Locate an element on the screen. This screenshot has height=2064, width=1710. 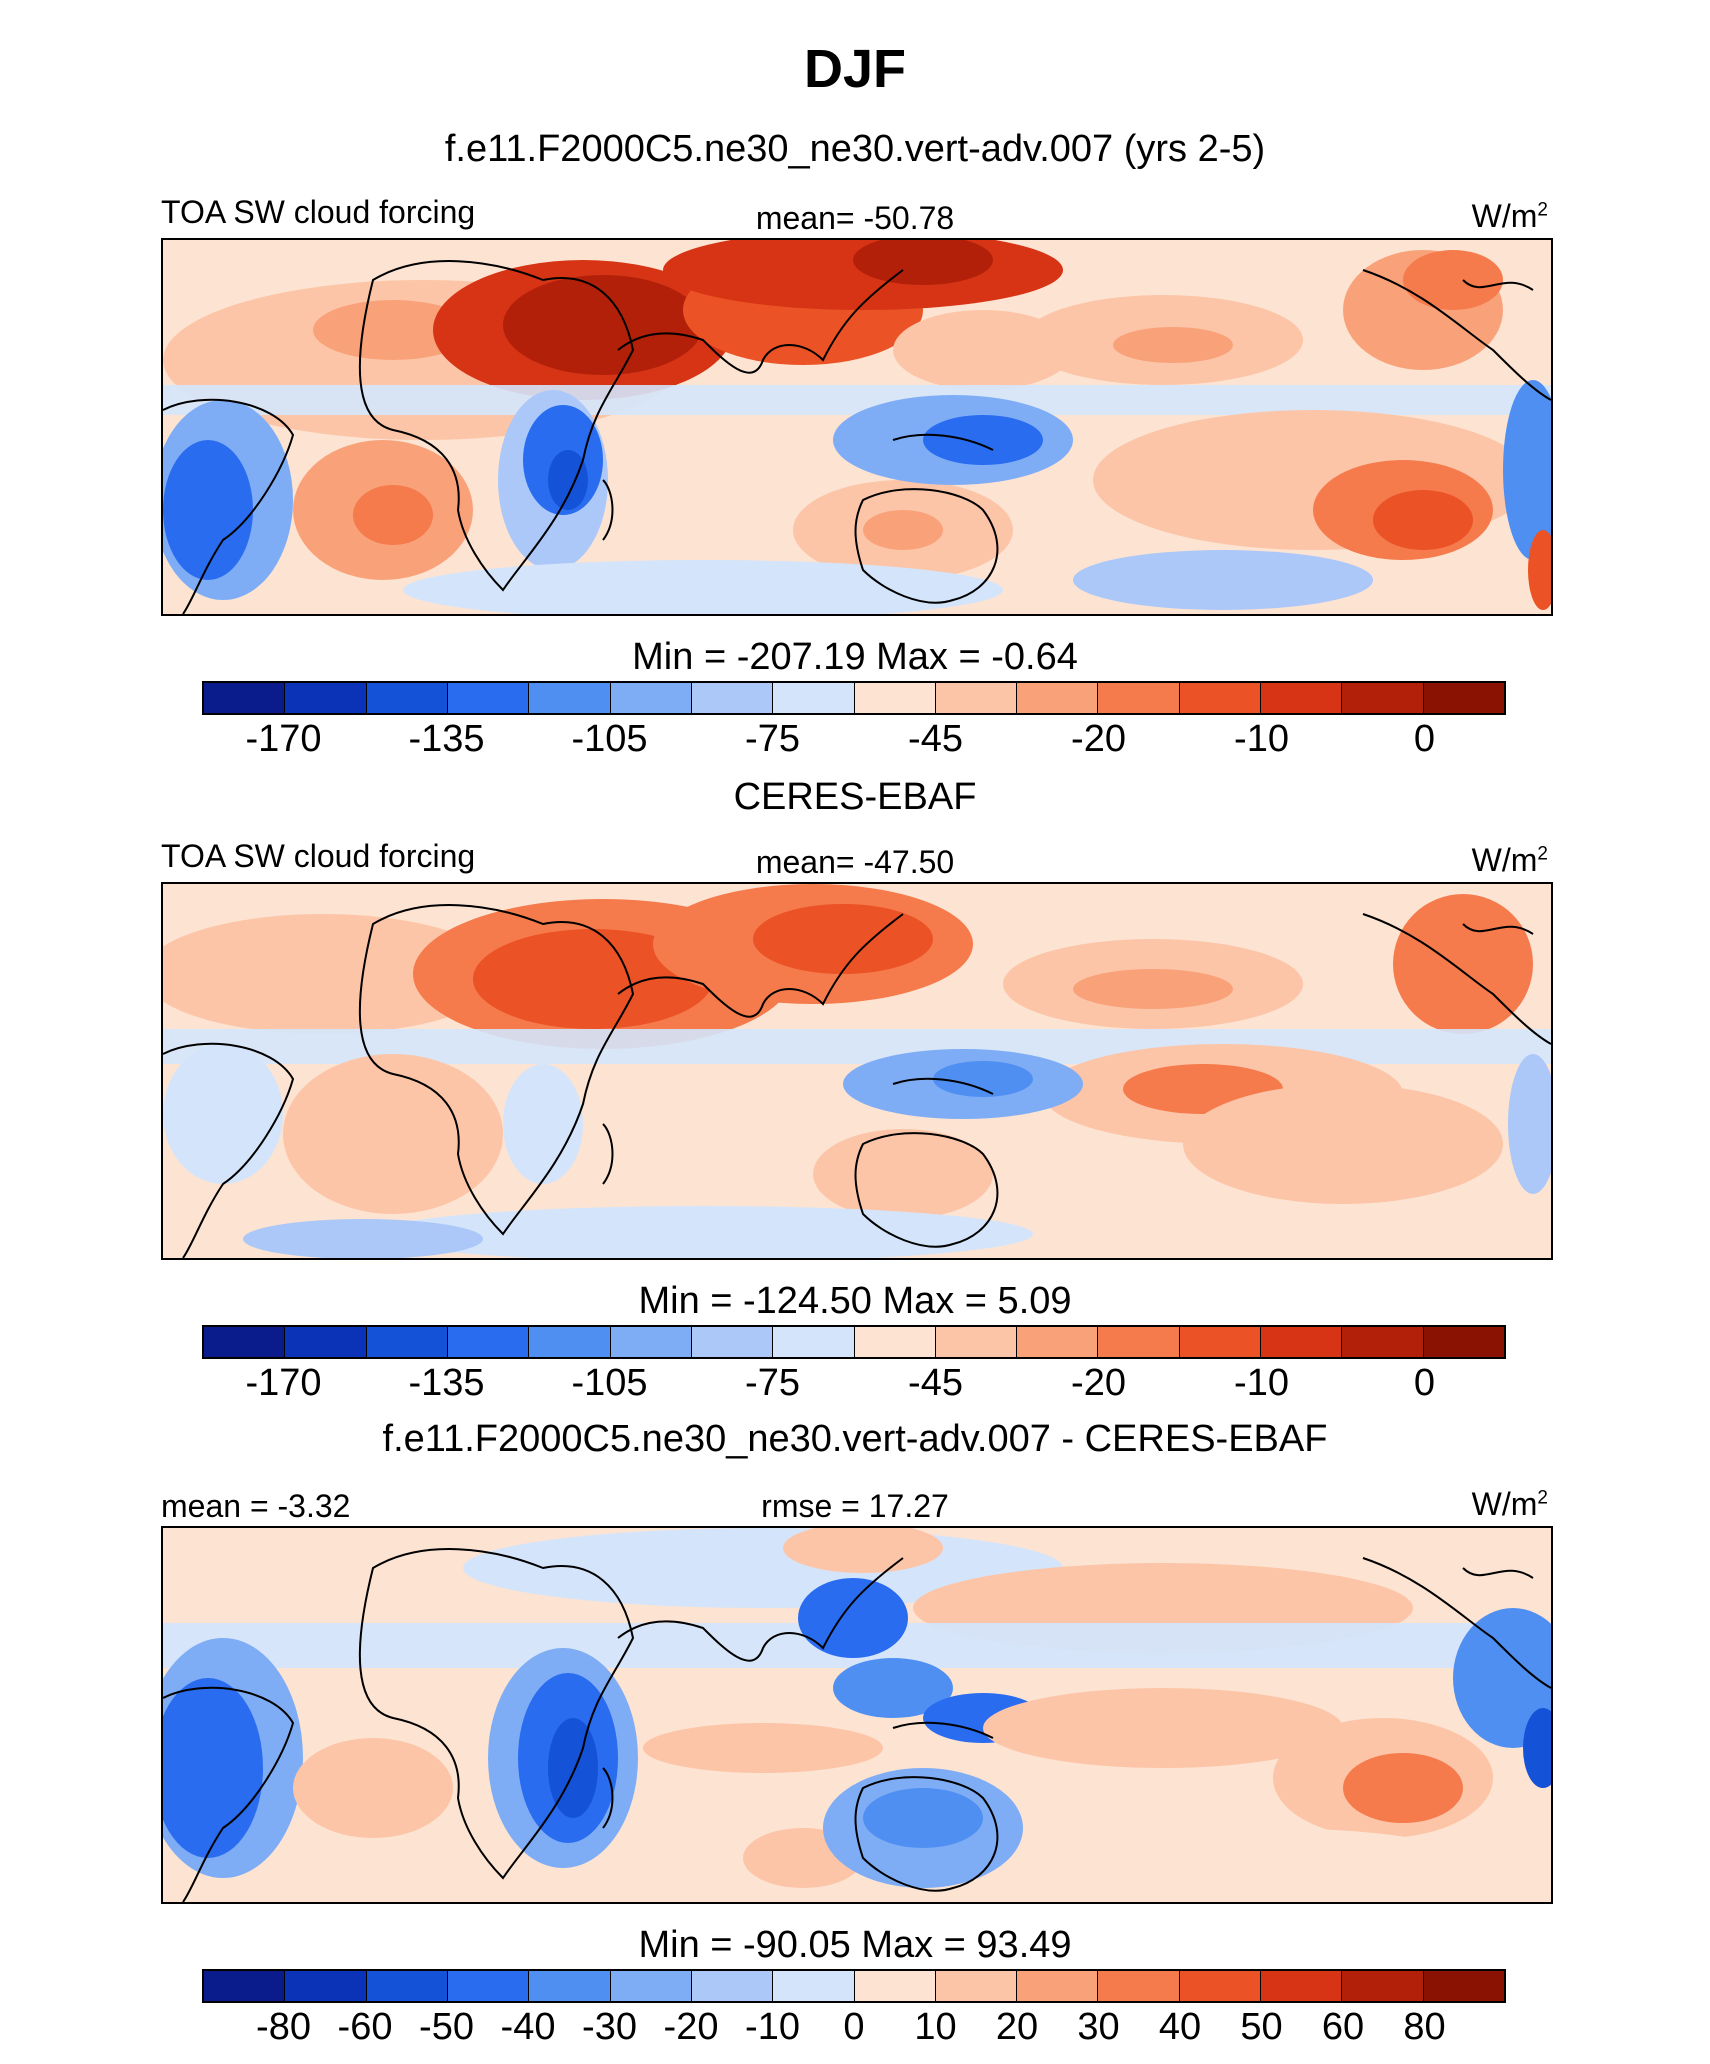
panel2-minmax: Min = -124.50 Max = 5.09 is located at coordinates (855, 1301).